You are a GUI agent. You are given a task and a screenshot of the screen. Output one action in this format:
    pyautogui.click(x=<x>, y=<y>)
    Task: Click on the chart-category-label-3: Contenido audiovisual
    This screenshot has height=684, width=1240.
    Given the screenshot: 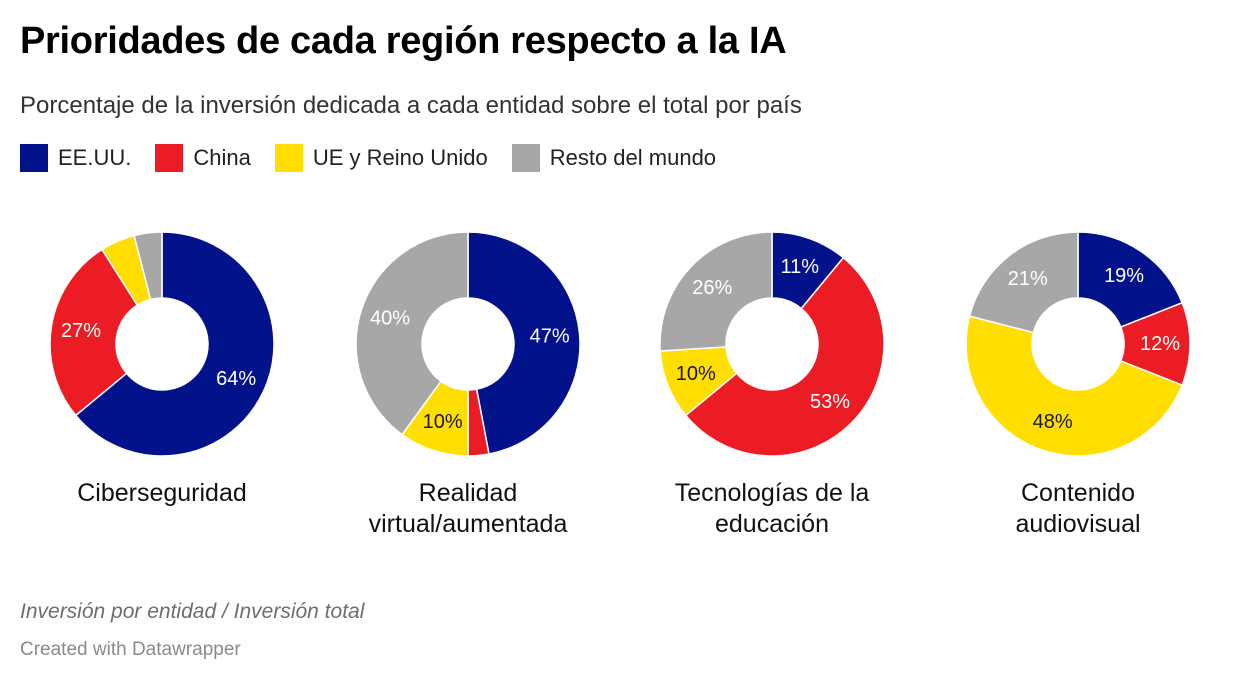 What is the action you would take?
    pyautogui.click(x=1078, y=509)
    